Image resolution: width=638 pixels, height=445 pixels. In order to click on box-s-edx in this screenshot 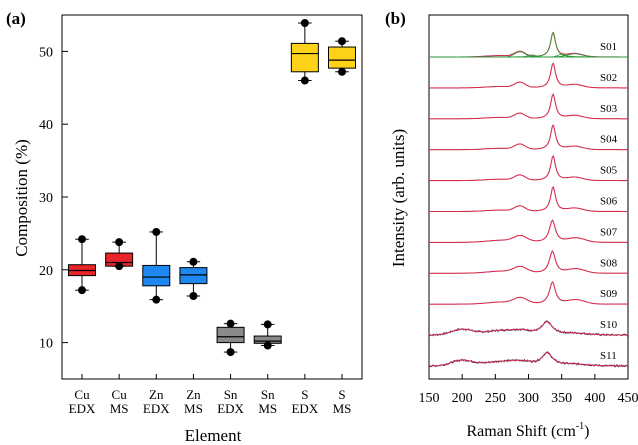, I will do `click(304, 52)`.